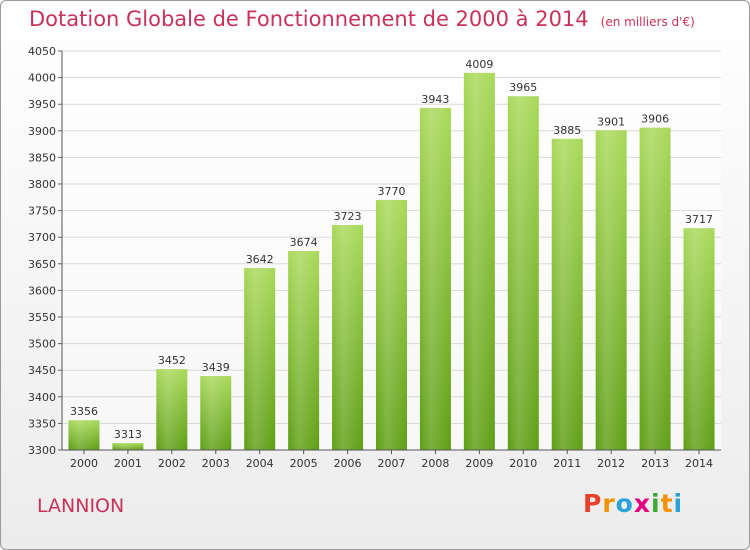  Describe the element at coordinates (42, 264) in the screenshot. I see `y-tick-label: 3650` at that location.